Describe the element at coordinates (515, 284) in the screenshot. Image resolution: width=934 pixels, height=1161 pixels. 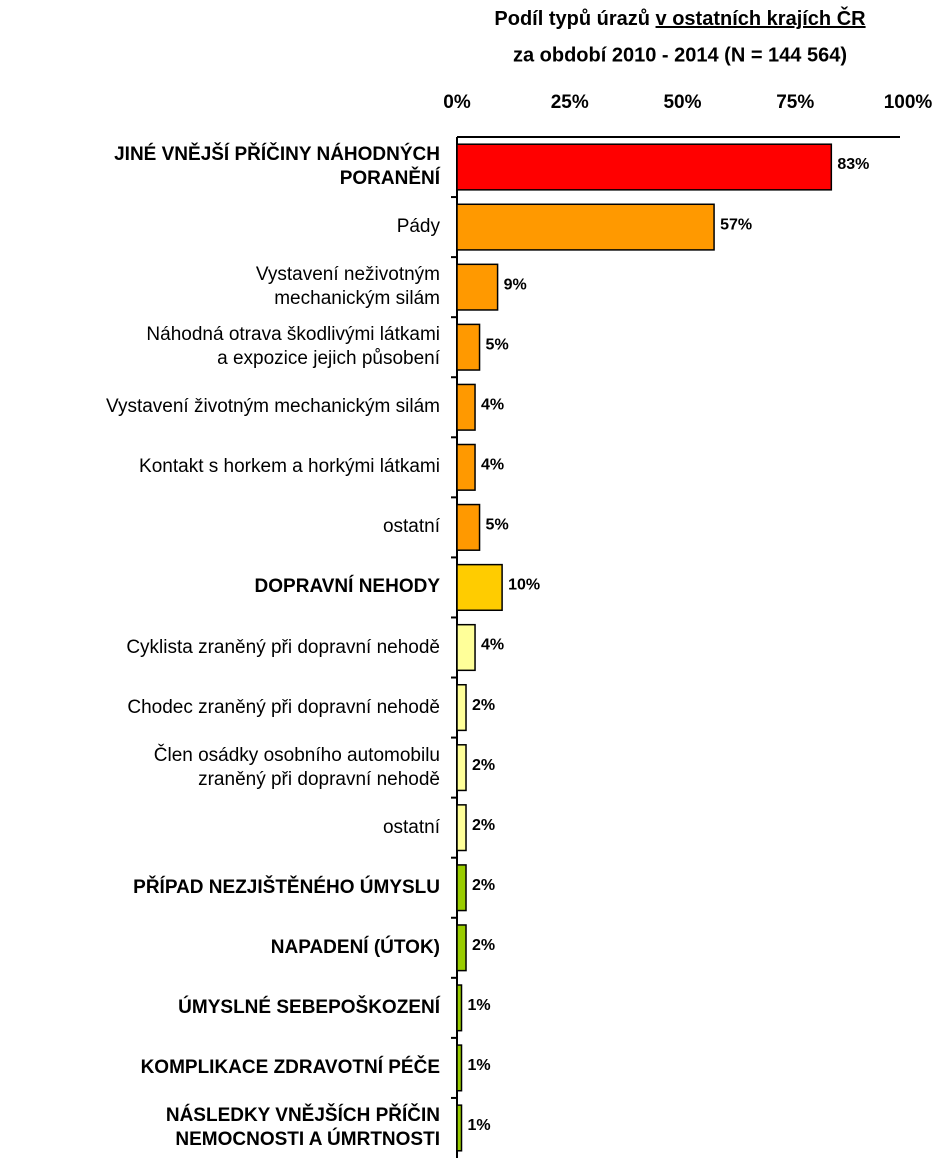
I see `value-label: 9%` at that location.